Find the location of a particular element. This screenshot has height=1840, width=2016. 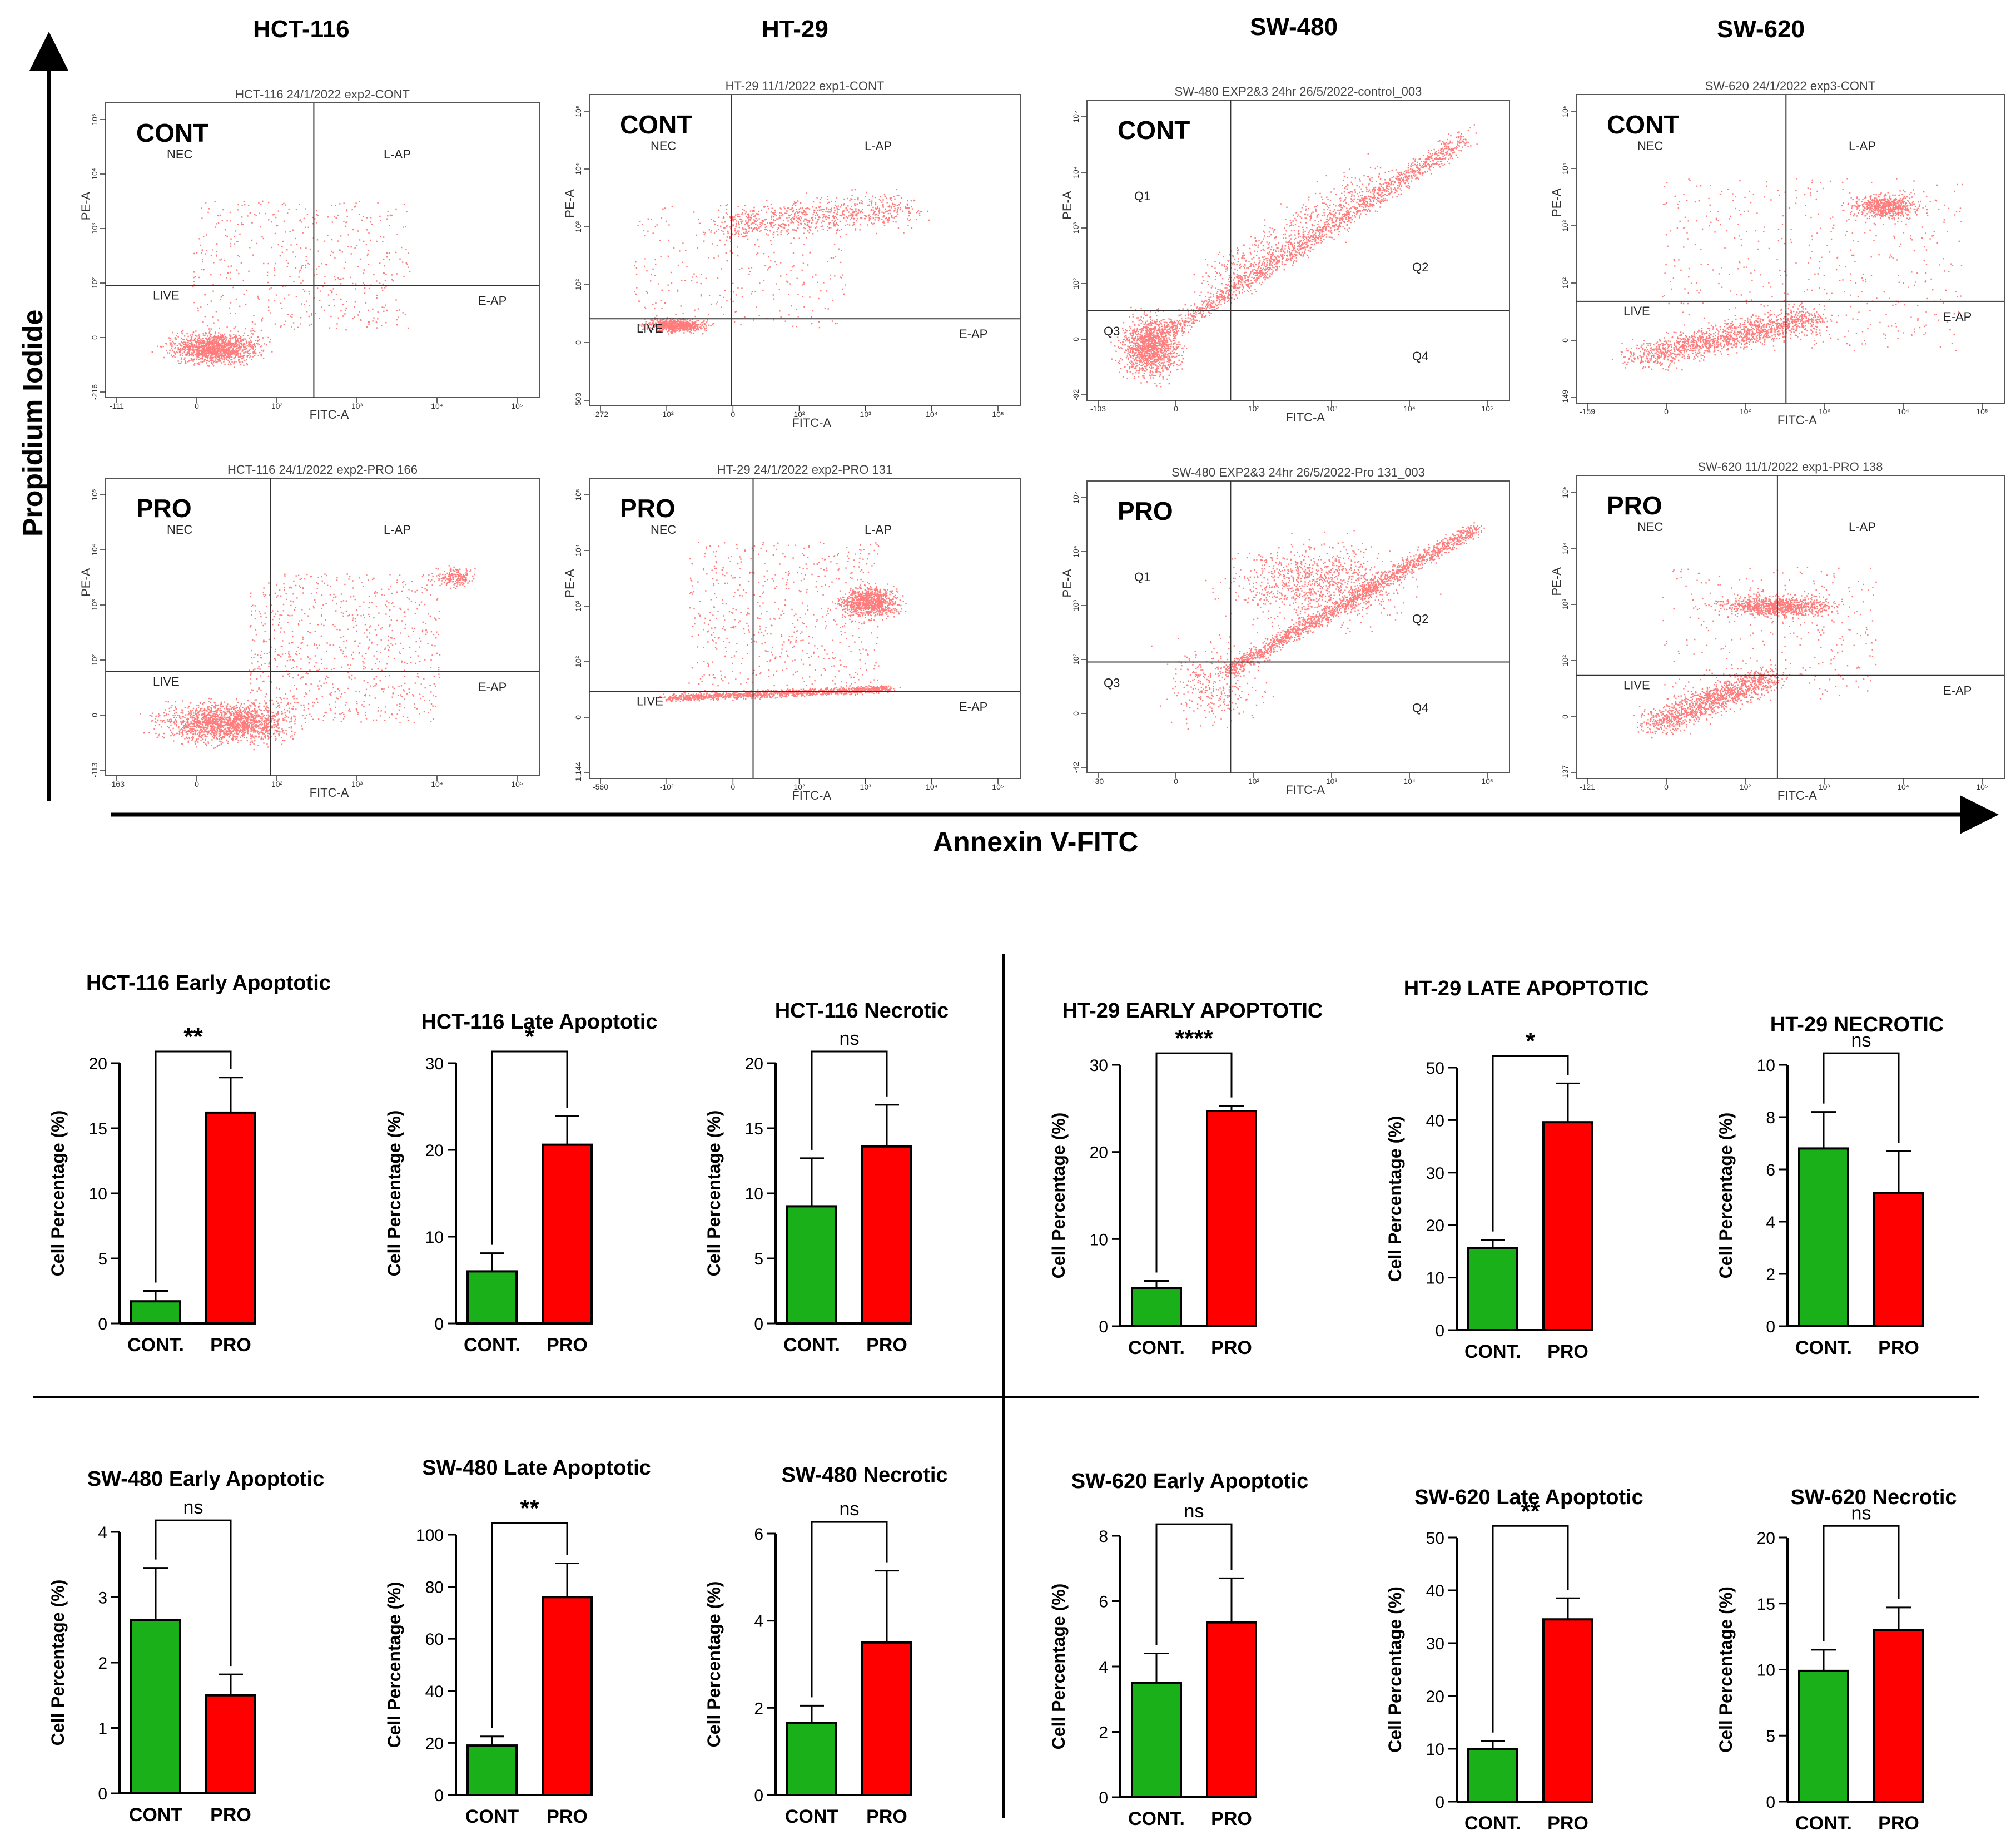

x-axis-title: Annexin V-FITC is located at coordinates (1036, 841).